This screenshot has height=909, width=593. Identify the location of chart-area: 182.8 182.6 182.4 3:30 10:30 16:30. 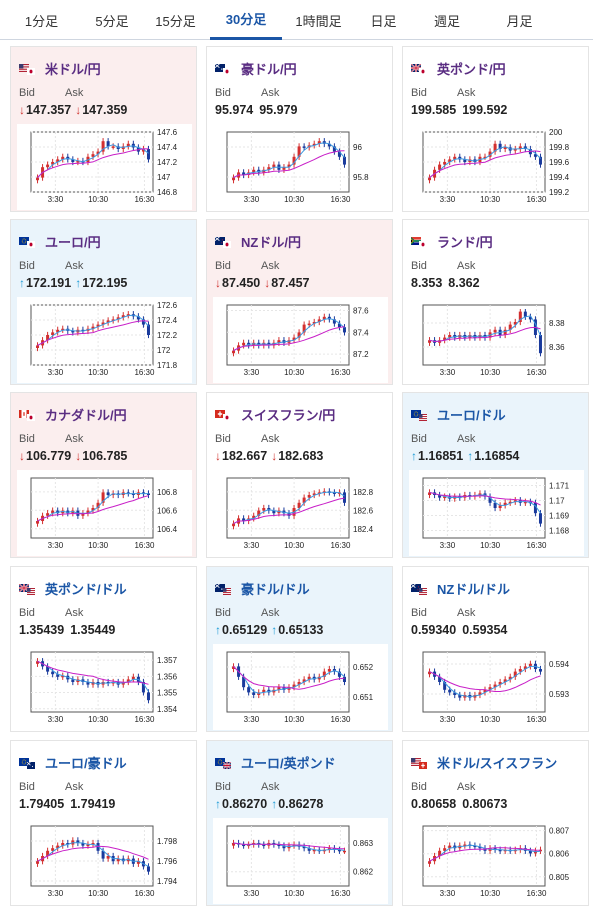
(300, 513).